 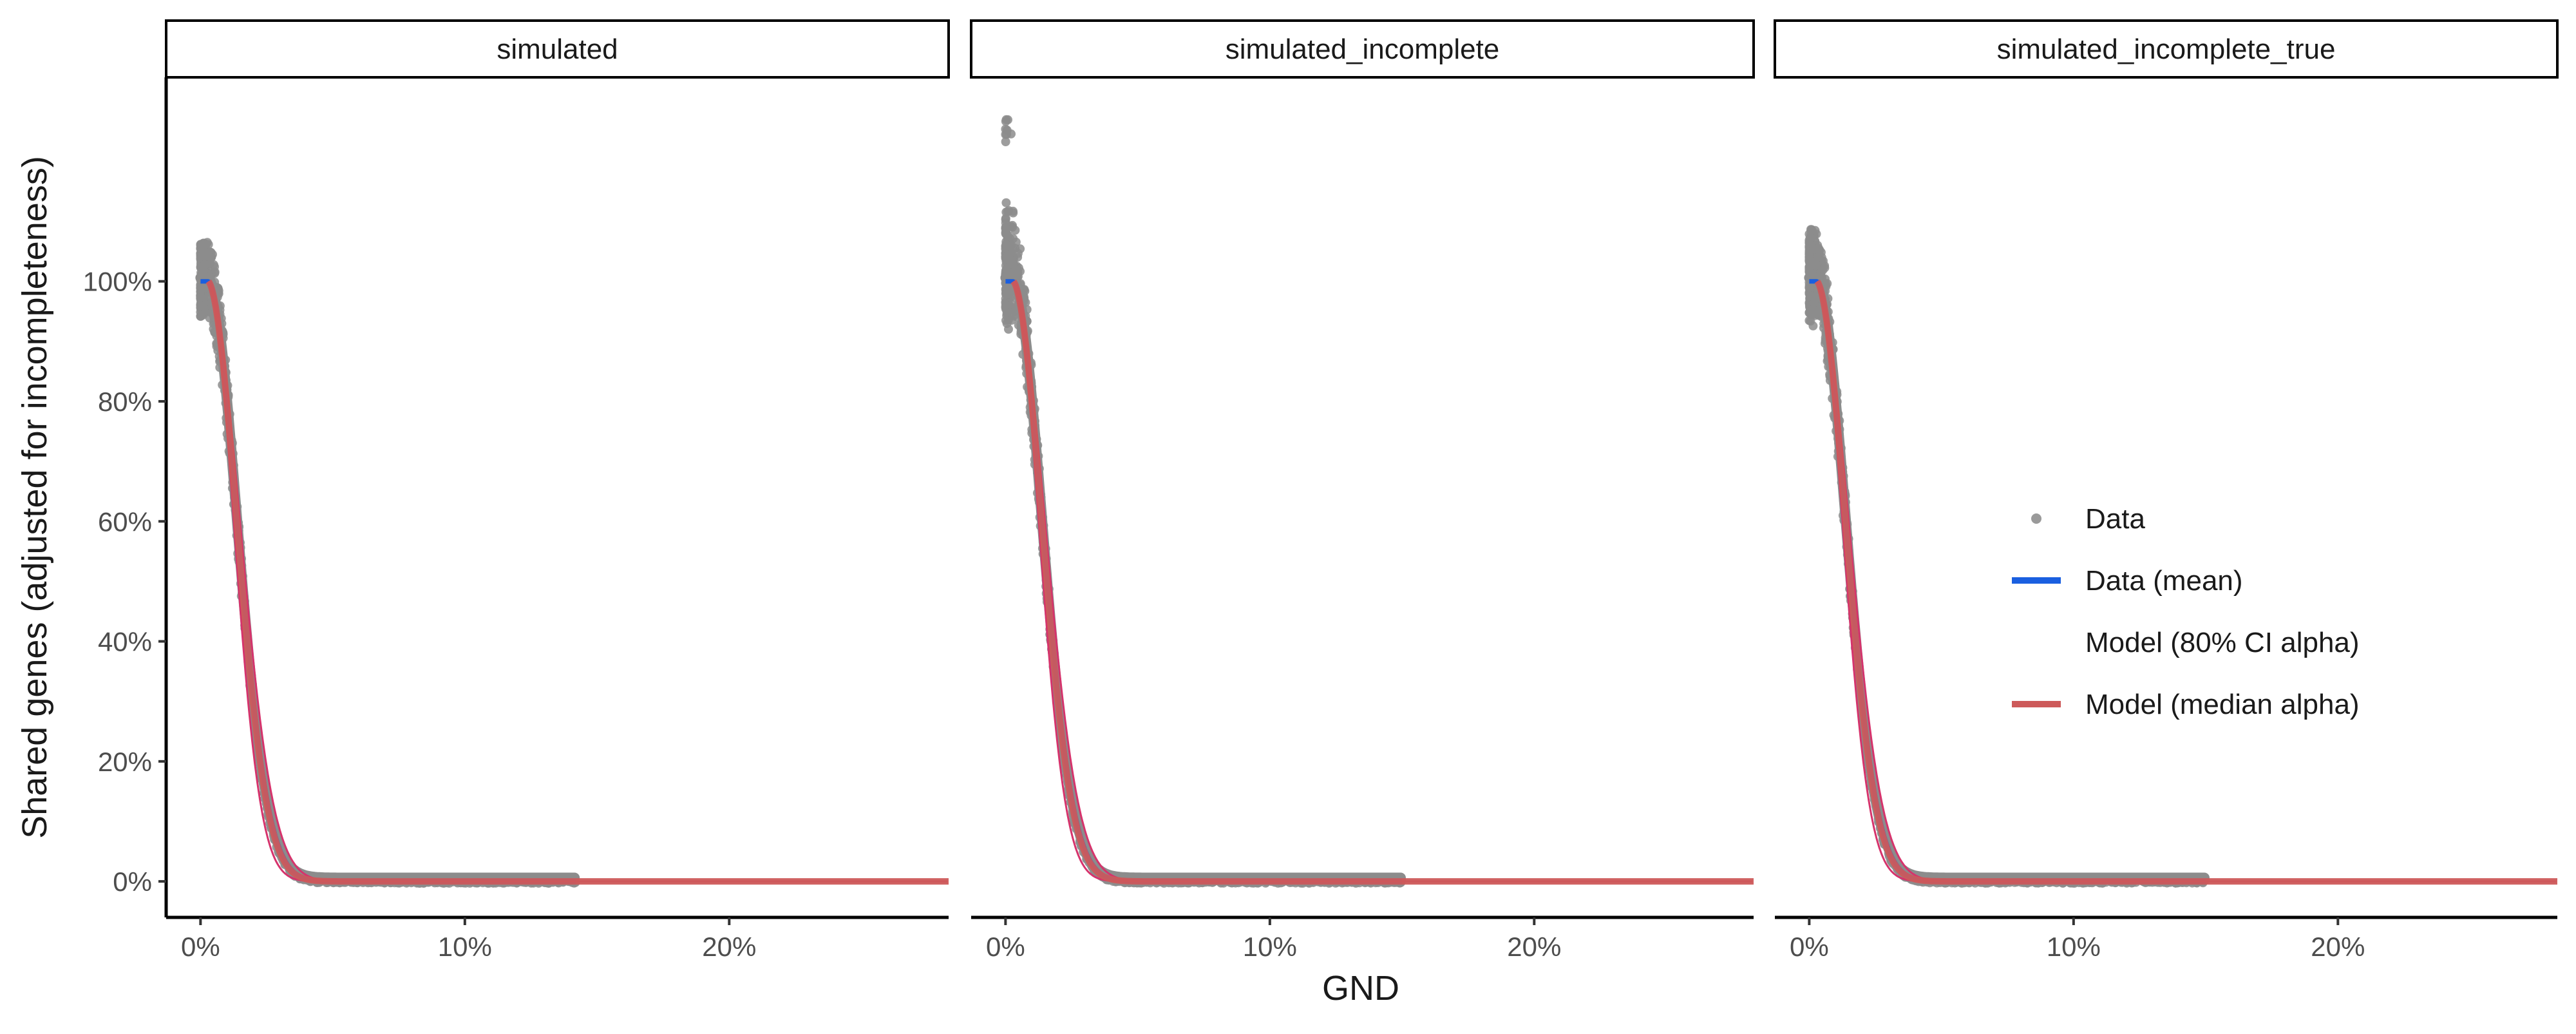 I want to click on legend-item: Model (80% CI alpha), so click(x=2222, y=642).